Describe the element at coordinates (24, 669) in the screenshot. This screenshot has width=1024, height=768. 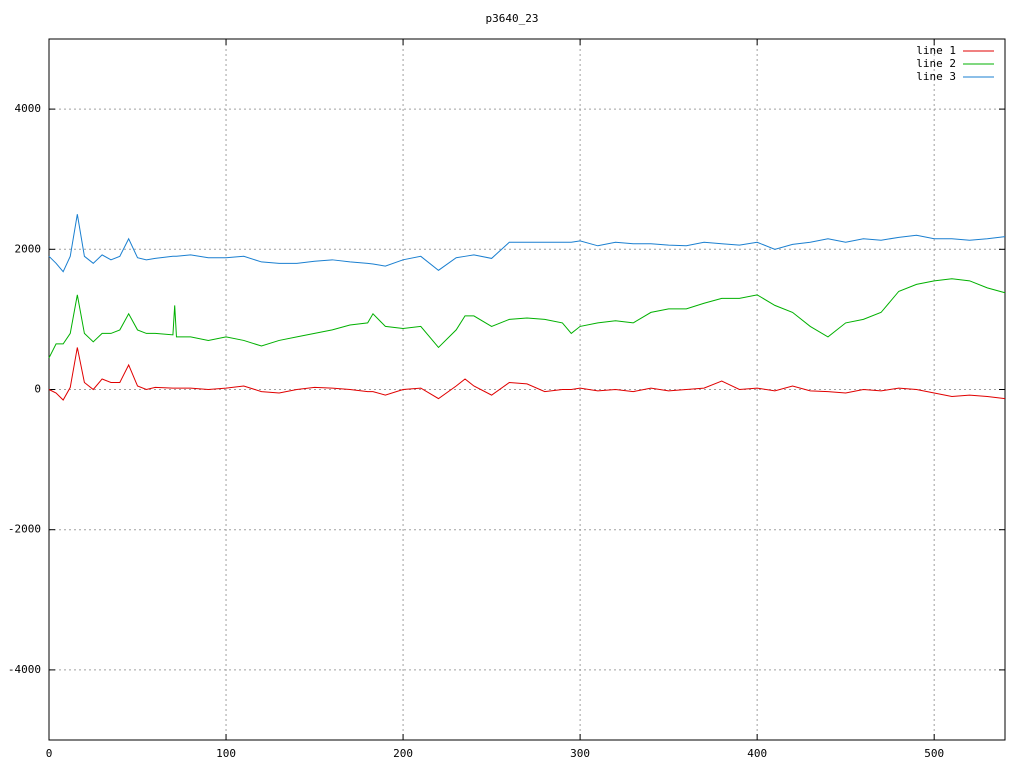
I see `y-tick-label: -4000` at that location.